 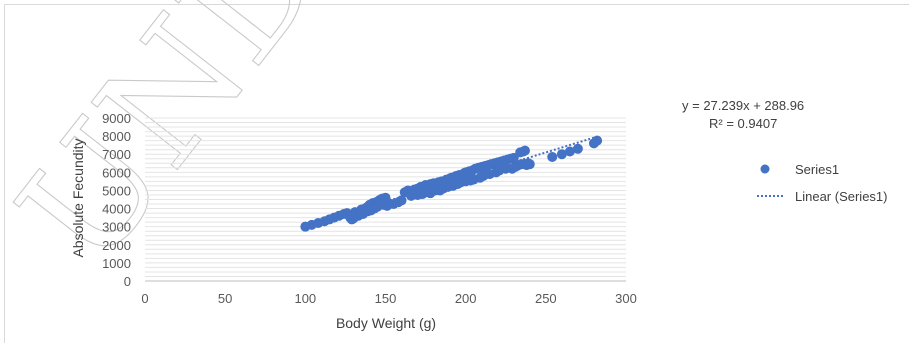 I want to click on legend-marker-series1, so click(x=765, y=169).